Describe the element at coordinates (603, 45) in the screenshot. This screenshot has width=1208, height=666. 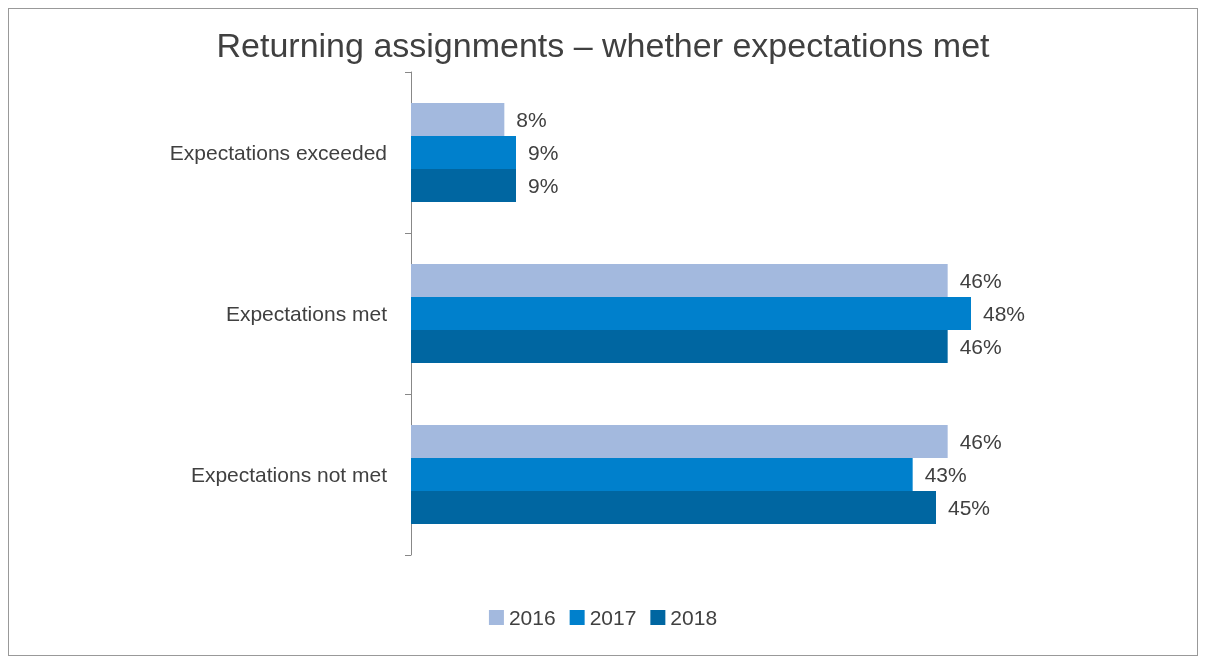
I see `chart-title: Returning assignments – whether expectations met` at that location.